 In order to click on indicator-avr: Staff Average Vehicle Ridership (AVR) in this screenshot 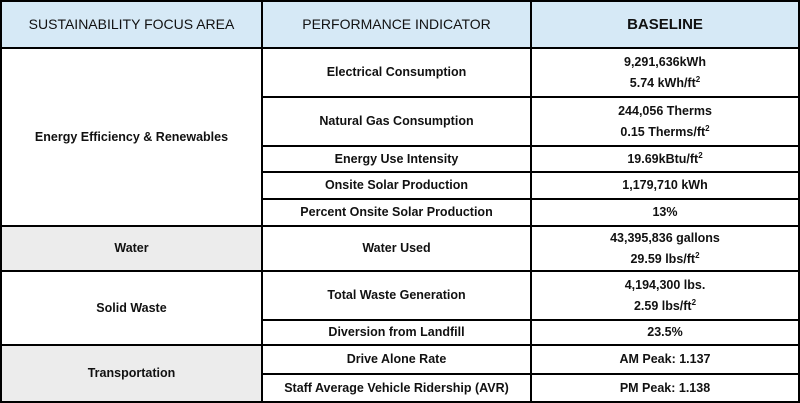, I will do `click(396, 388)`.